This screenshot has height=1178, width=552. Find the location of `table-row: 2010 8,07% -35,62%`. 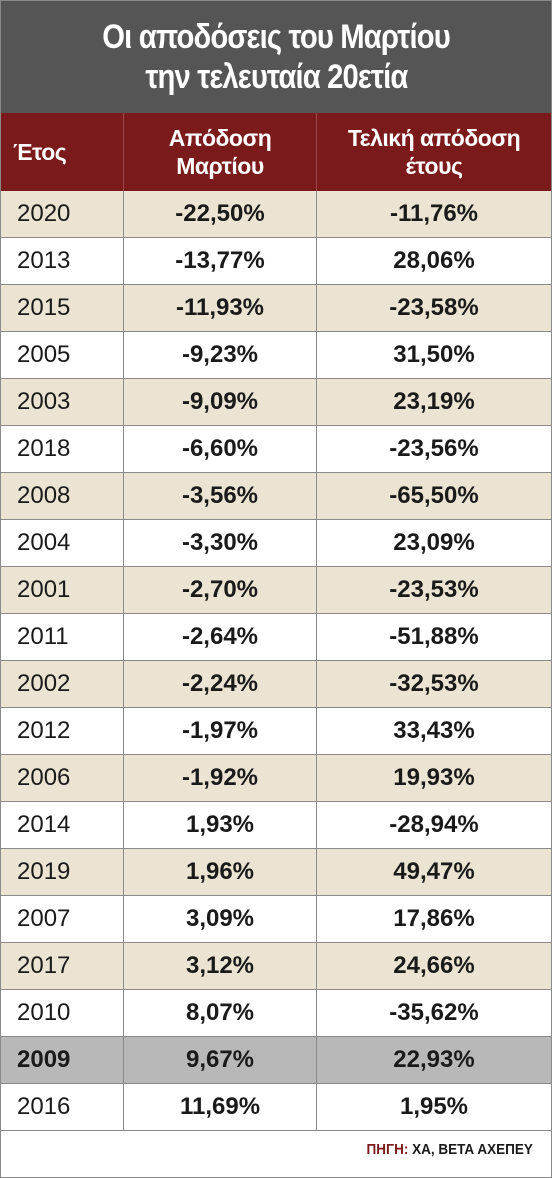

table-row: 2010 8,07% -35,62% is located at coordinates (276, 1013).